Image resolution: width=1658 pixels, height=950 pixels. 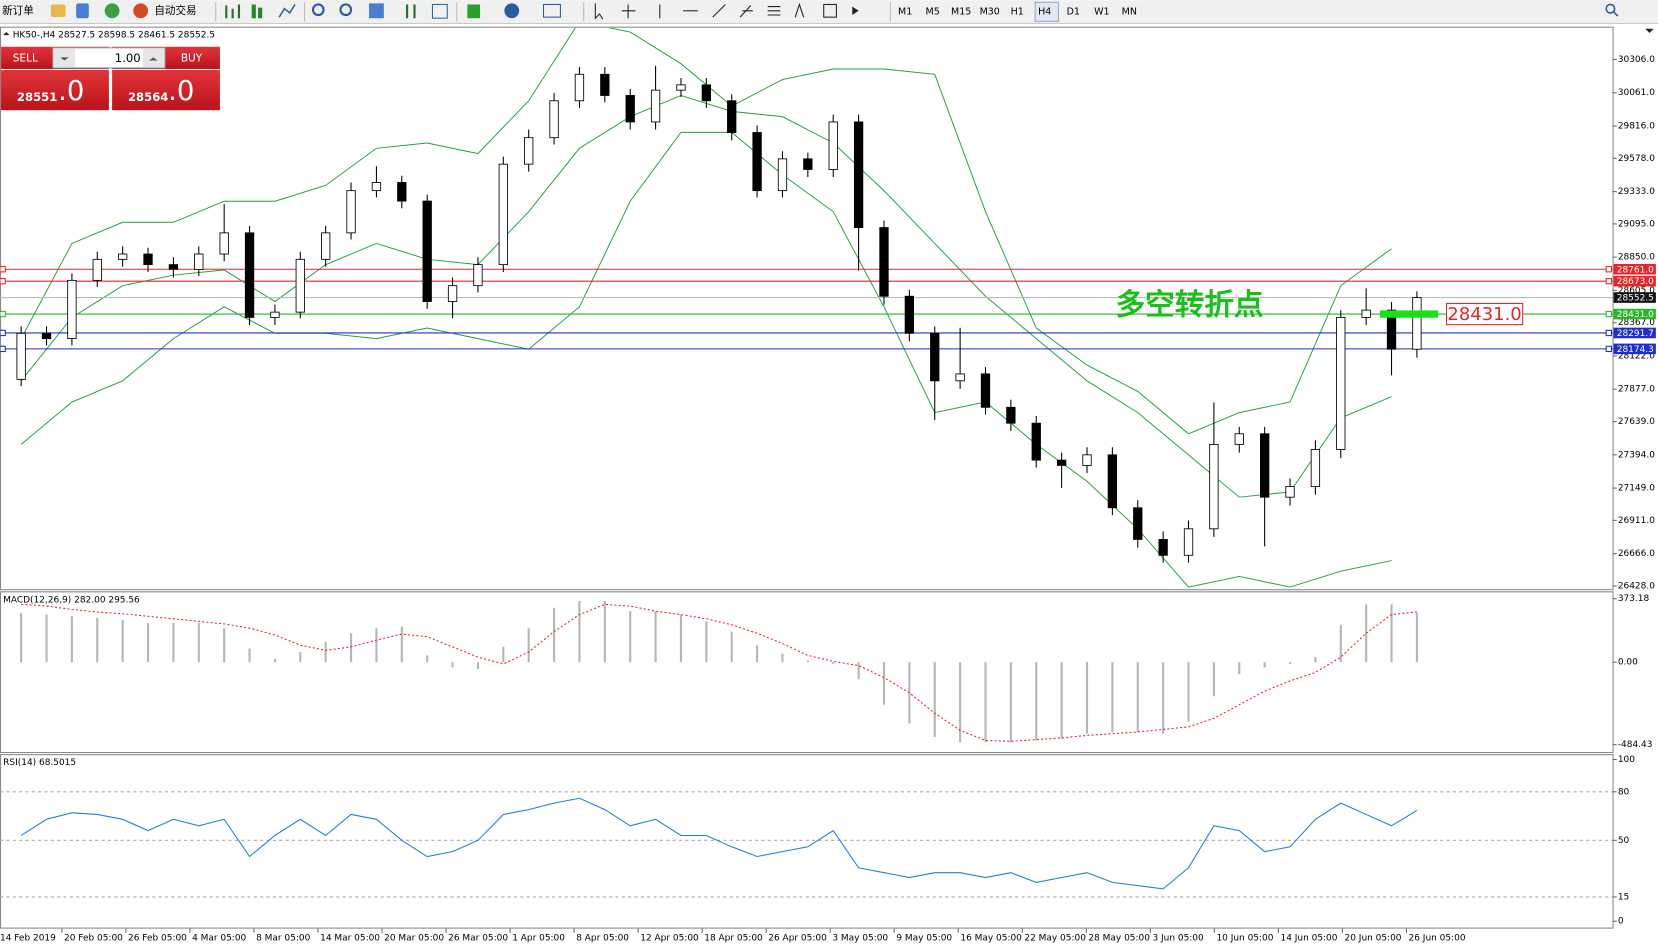 I want to click on timeframe-button: H1, so click(x=1017, y=11).